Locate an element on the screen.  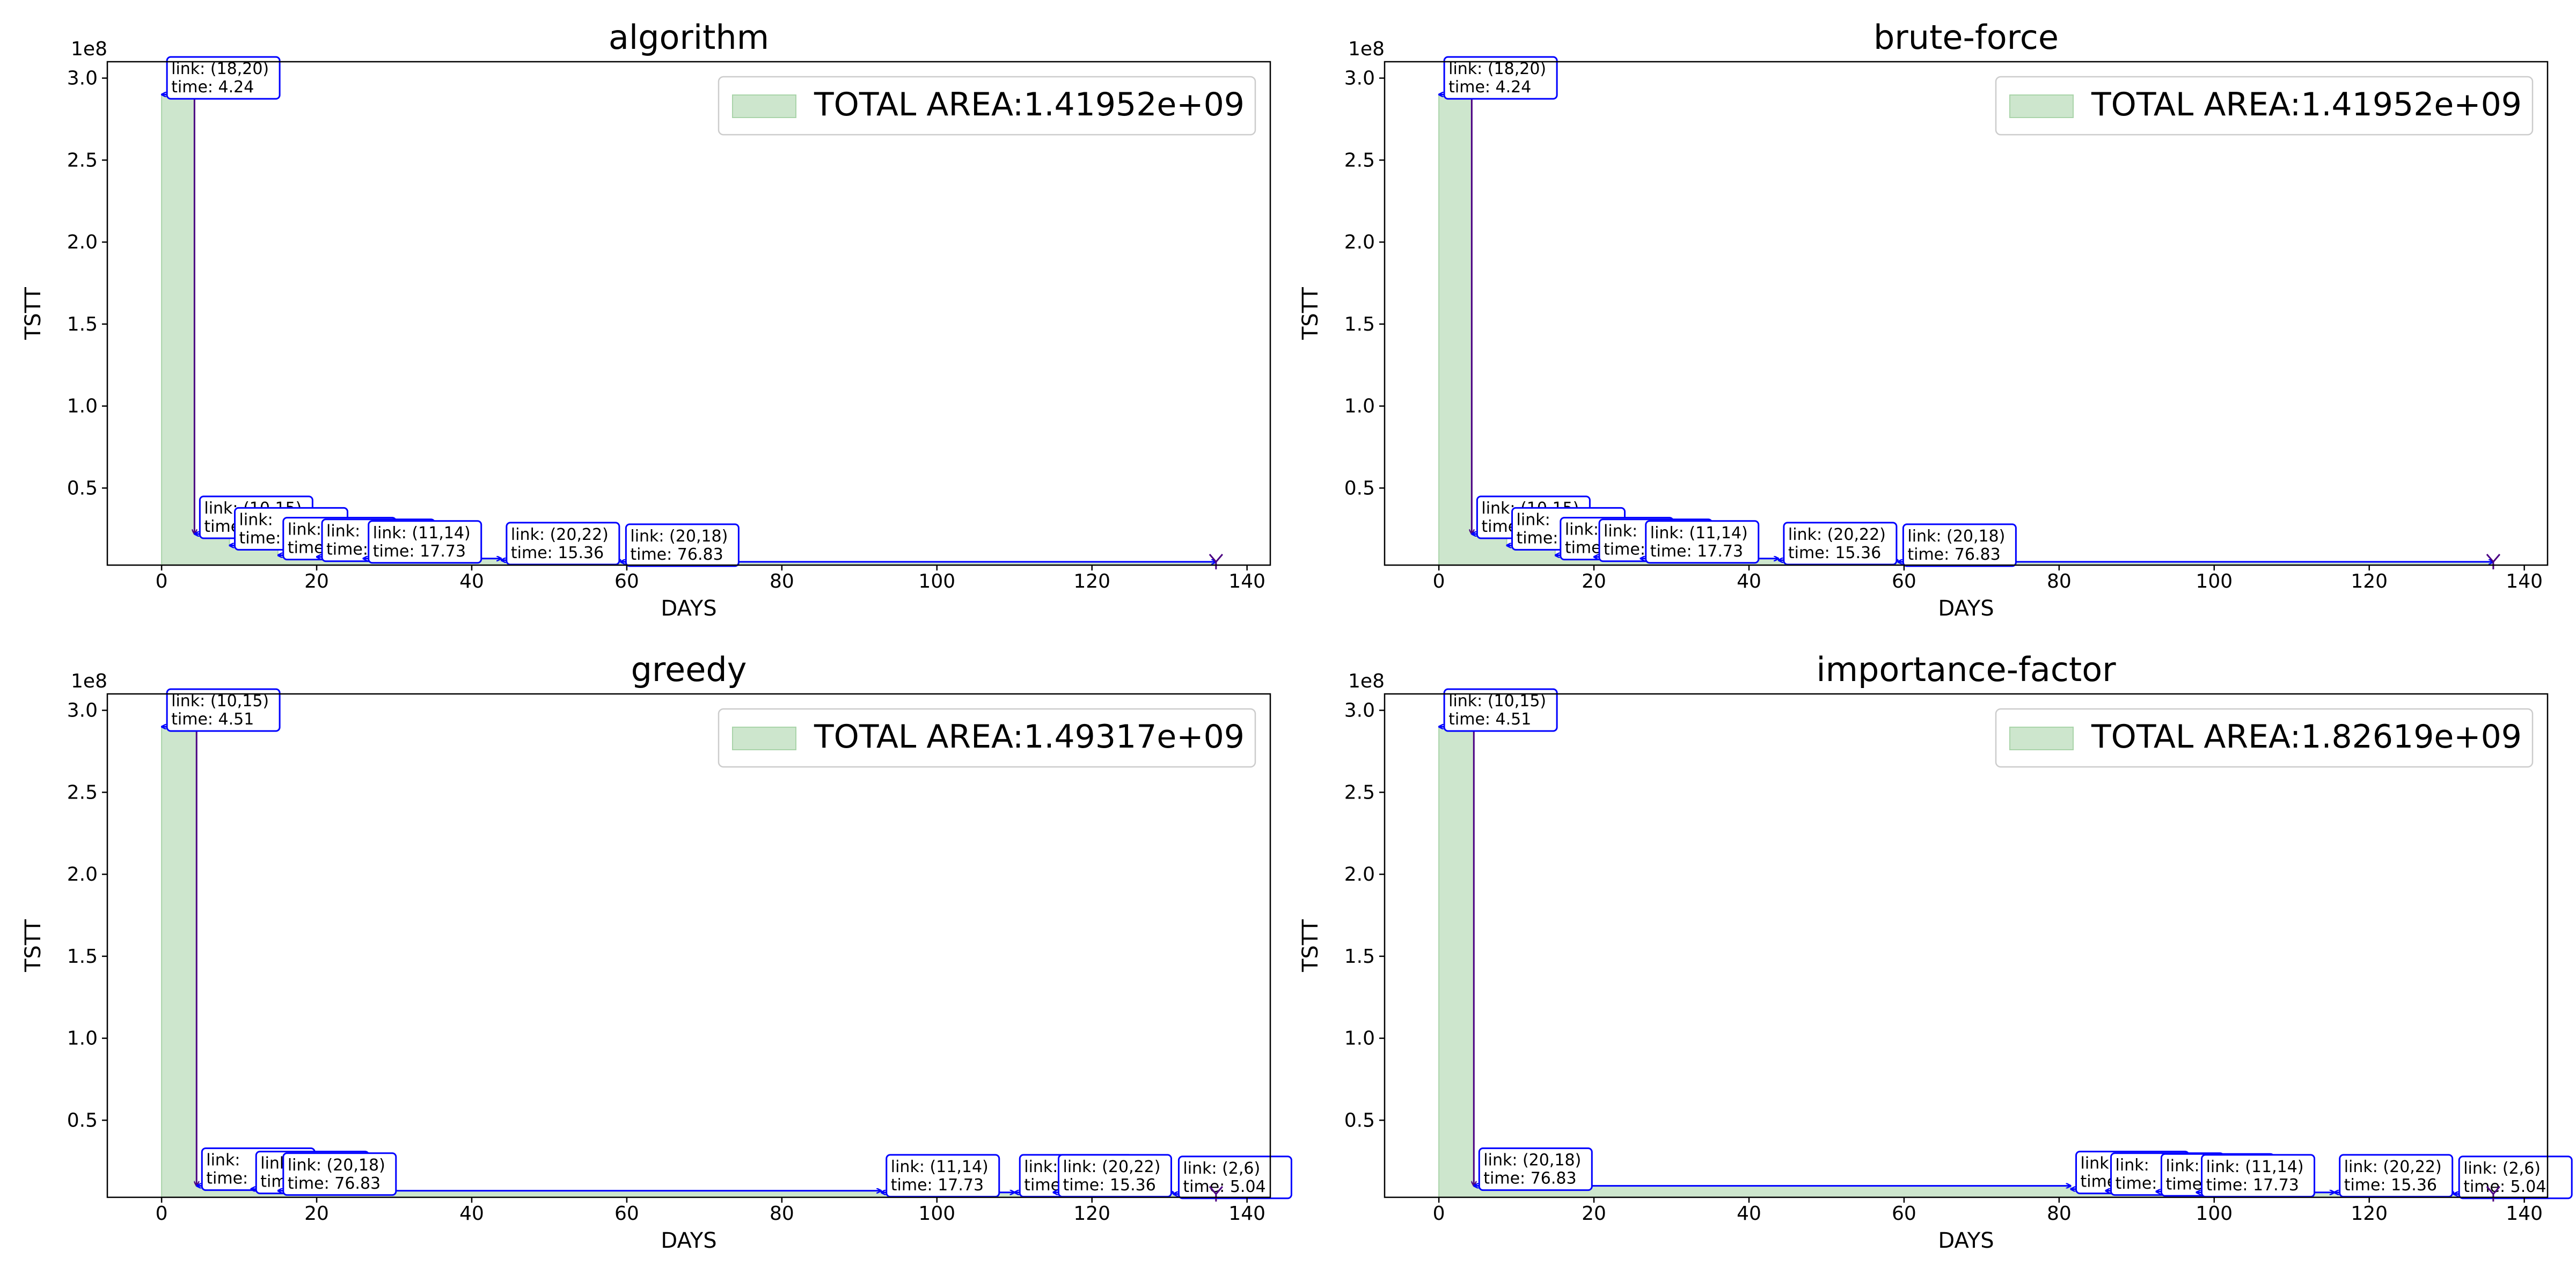
y-tick-label: 0.5 is located at coordinates (82, 488).